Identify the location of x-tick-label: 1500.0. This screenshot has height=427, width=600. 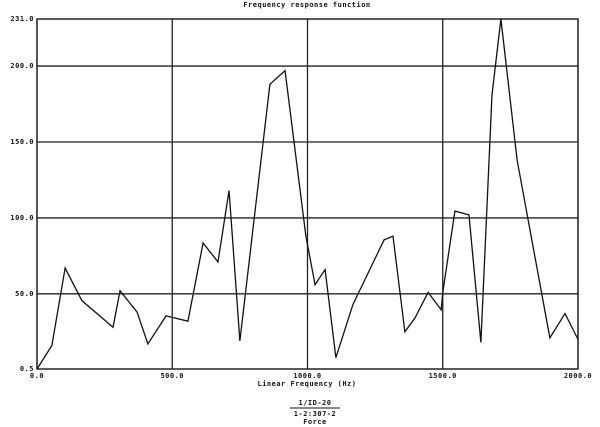
(443, 376).